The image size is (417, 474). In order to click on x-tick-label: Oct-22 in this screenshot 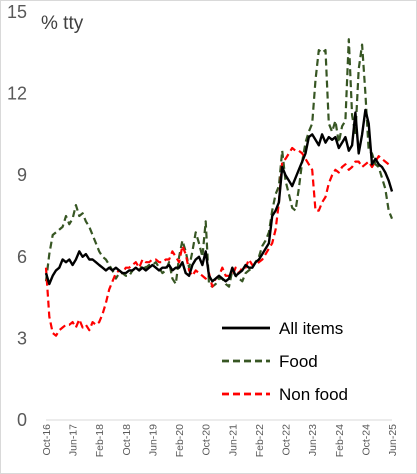, I will do `click(287, 440)`.